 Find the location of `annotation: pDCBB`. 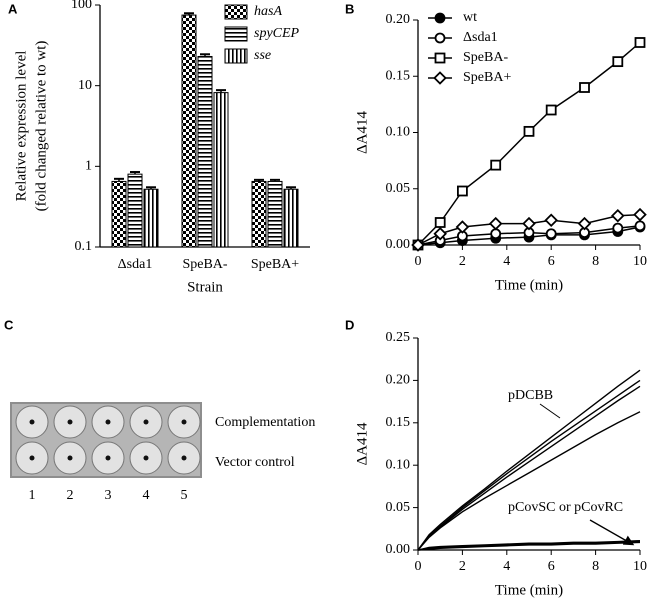

annotation: pDCBB is located at coordinates (530, 395).